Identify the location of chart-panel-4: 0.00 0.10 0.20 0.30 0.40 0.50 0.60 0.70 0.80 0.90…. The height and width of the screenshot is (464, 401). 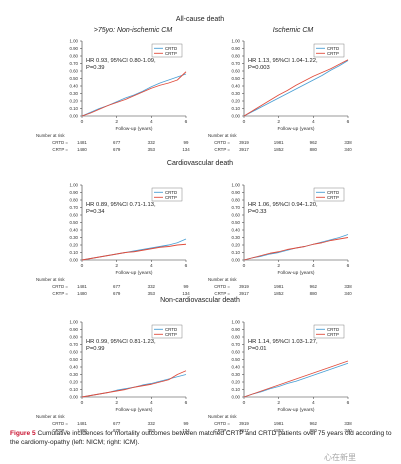
(280, 239).